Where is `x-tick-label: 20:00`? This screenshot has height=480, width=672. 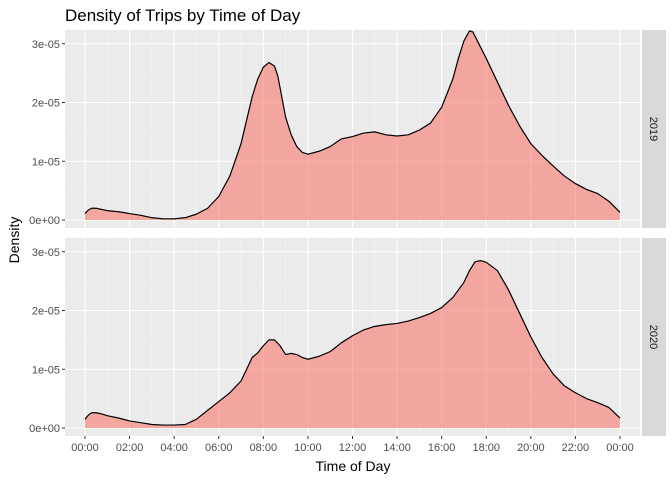 x-tick-label: 20:00 is located at coordinates (531, 448).